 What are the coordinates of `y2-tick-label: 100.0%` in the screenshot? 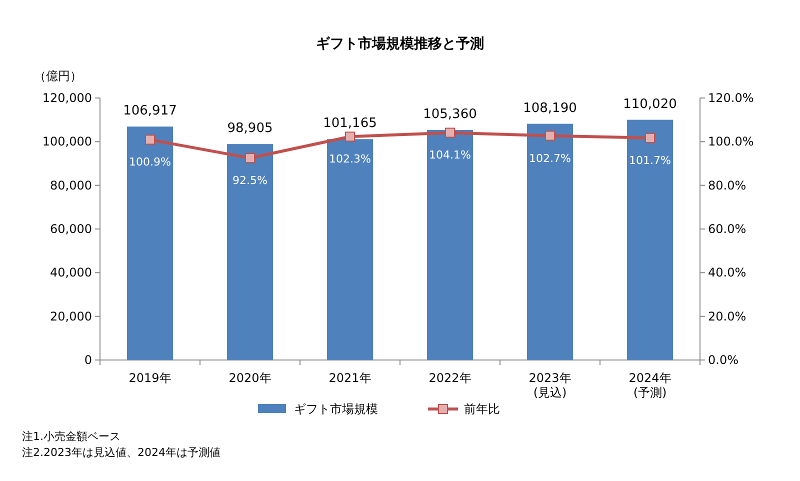 It's located at (731, 141).